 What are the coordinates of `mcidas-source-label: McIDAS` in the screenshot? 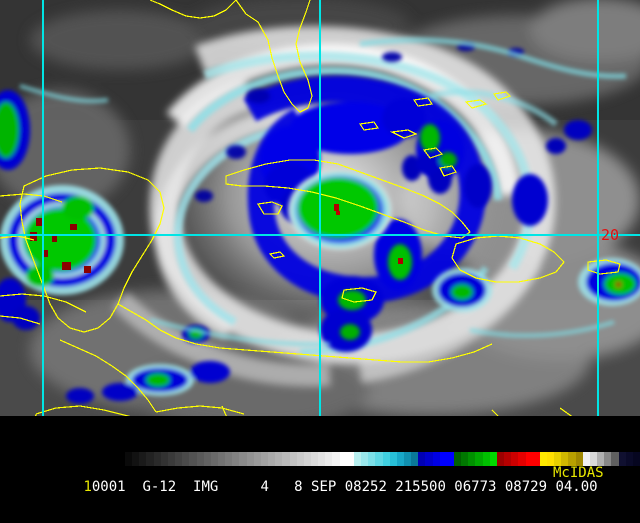 It's located at (578, 473).